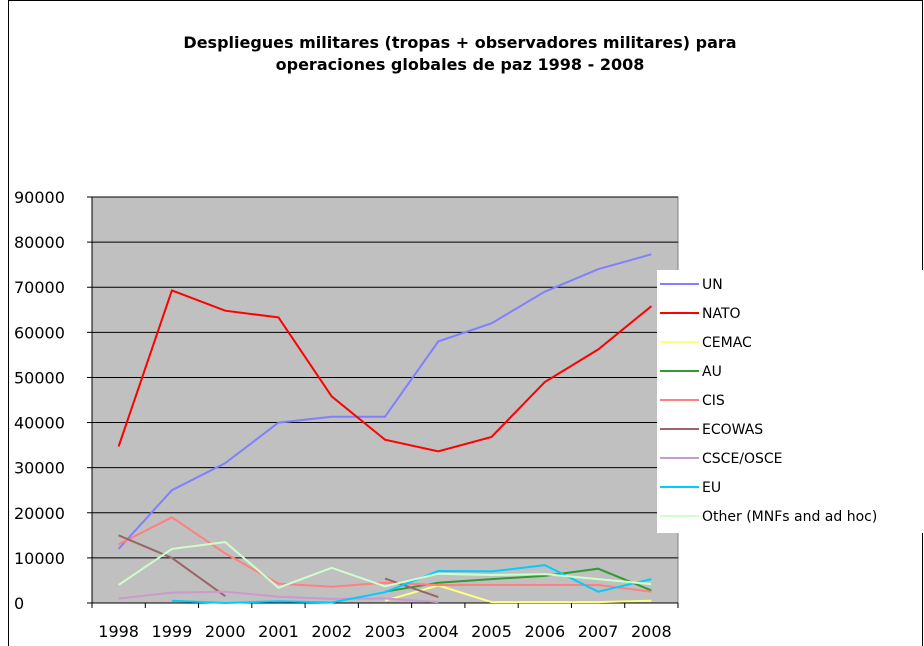 This screenshot has width=924, height=646. I want to click on legend-label: CEMAC, so click(727, 343).